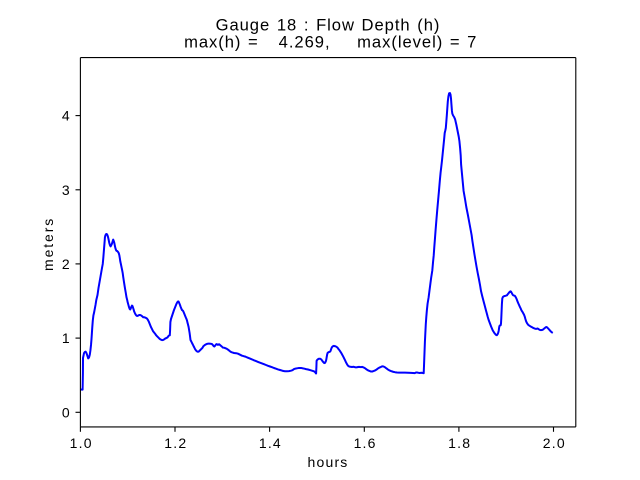 The image size is (640, 480). Describe the element at coordinates (330, 41) in the screenshot. I see `svg-text:max(h) = 4.269, max(level: max(h) = 4.269, max(level) = 7` at that location.